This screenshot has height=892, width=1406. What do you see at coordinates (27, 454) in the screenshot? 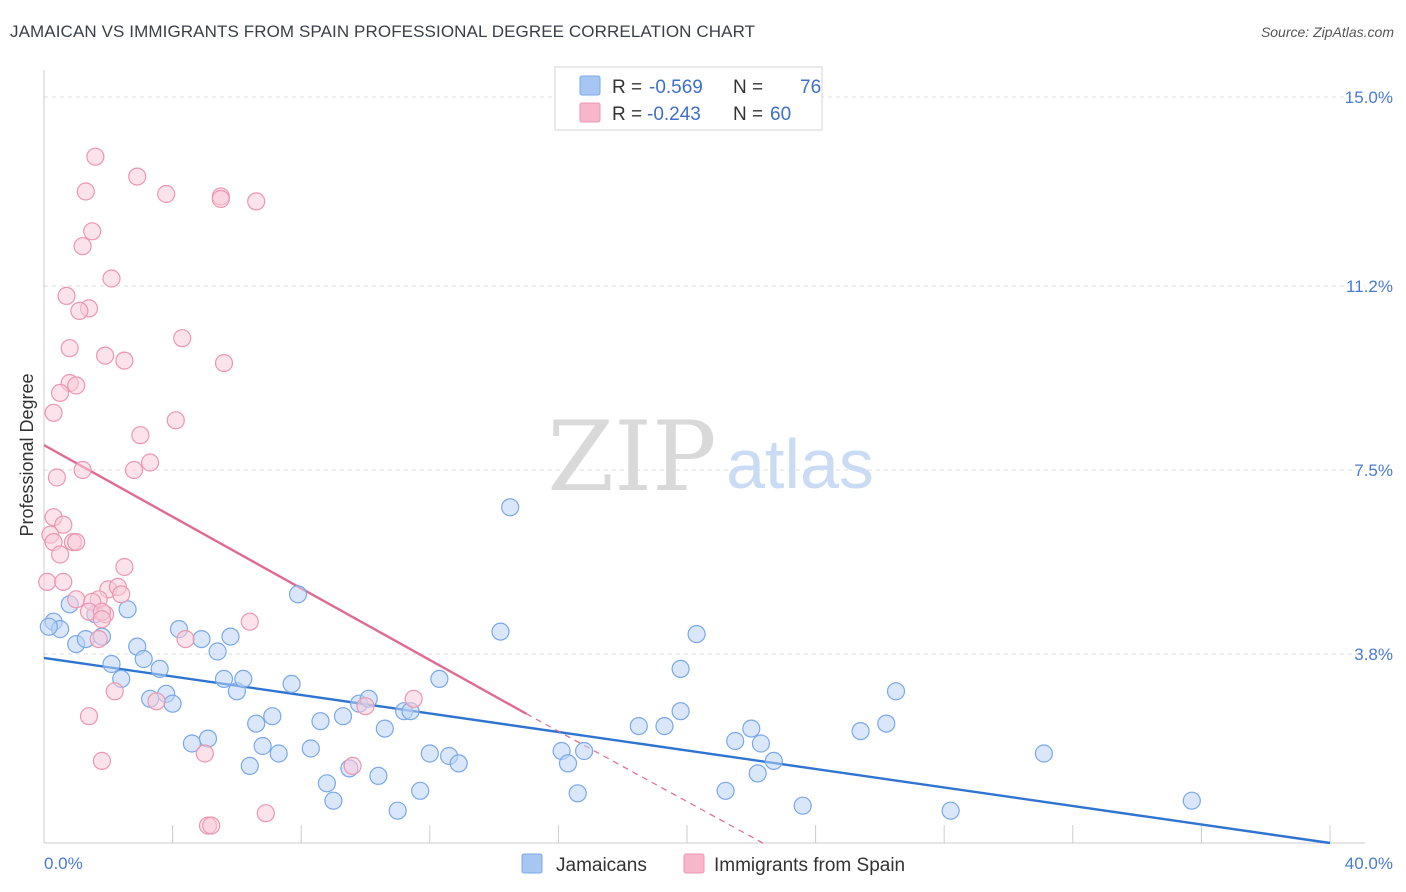
I see `y-axis-label: Professional Degree` at bounding box center [27, 454].